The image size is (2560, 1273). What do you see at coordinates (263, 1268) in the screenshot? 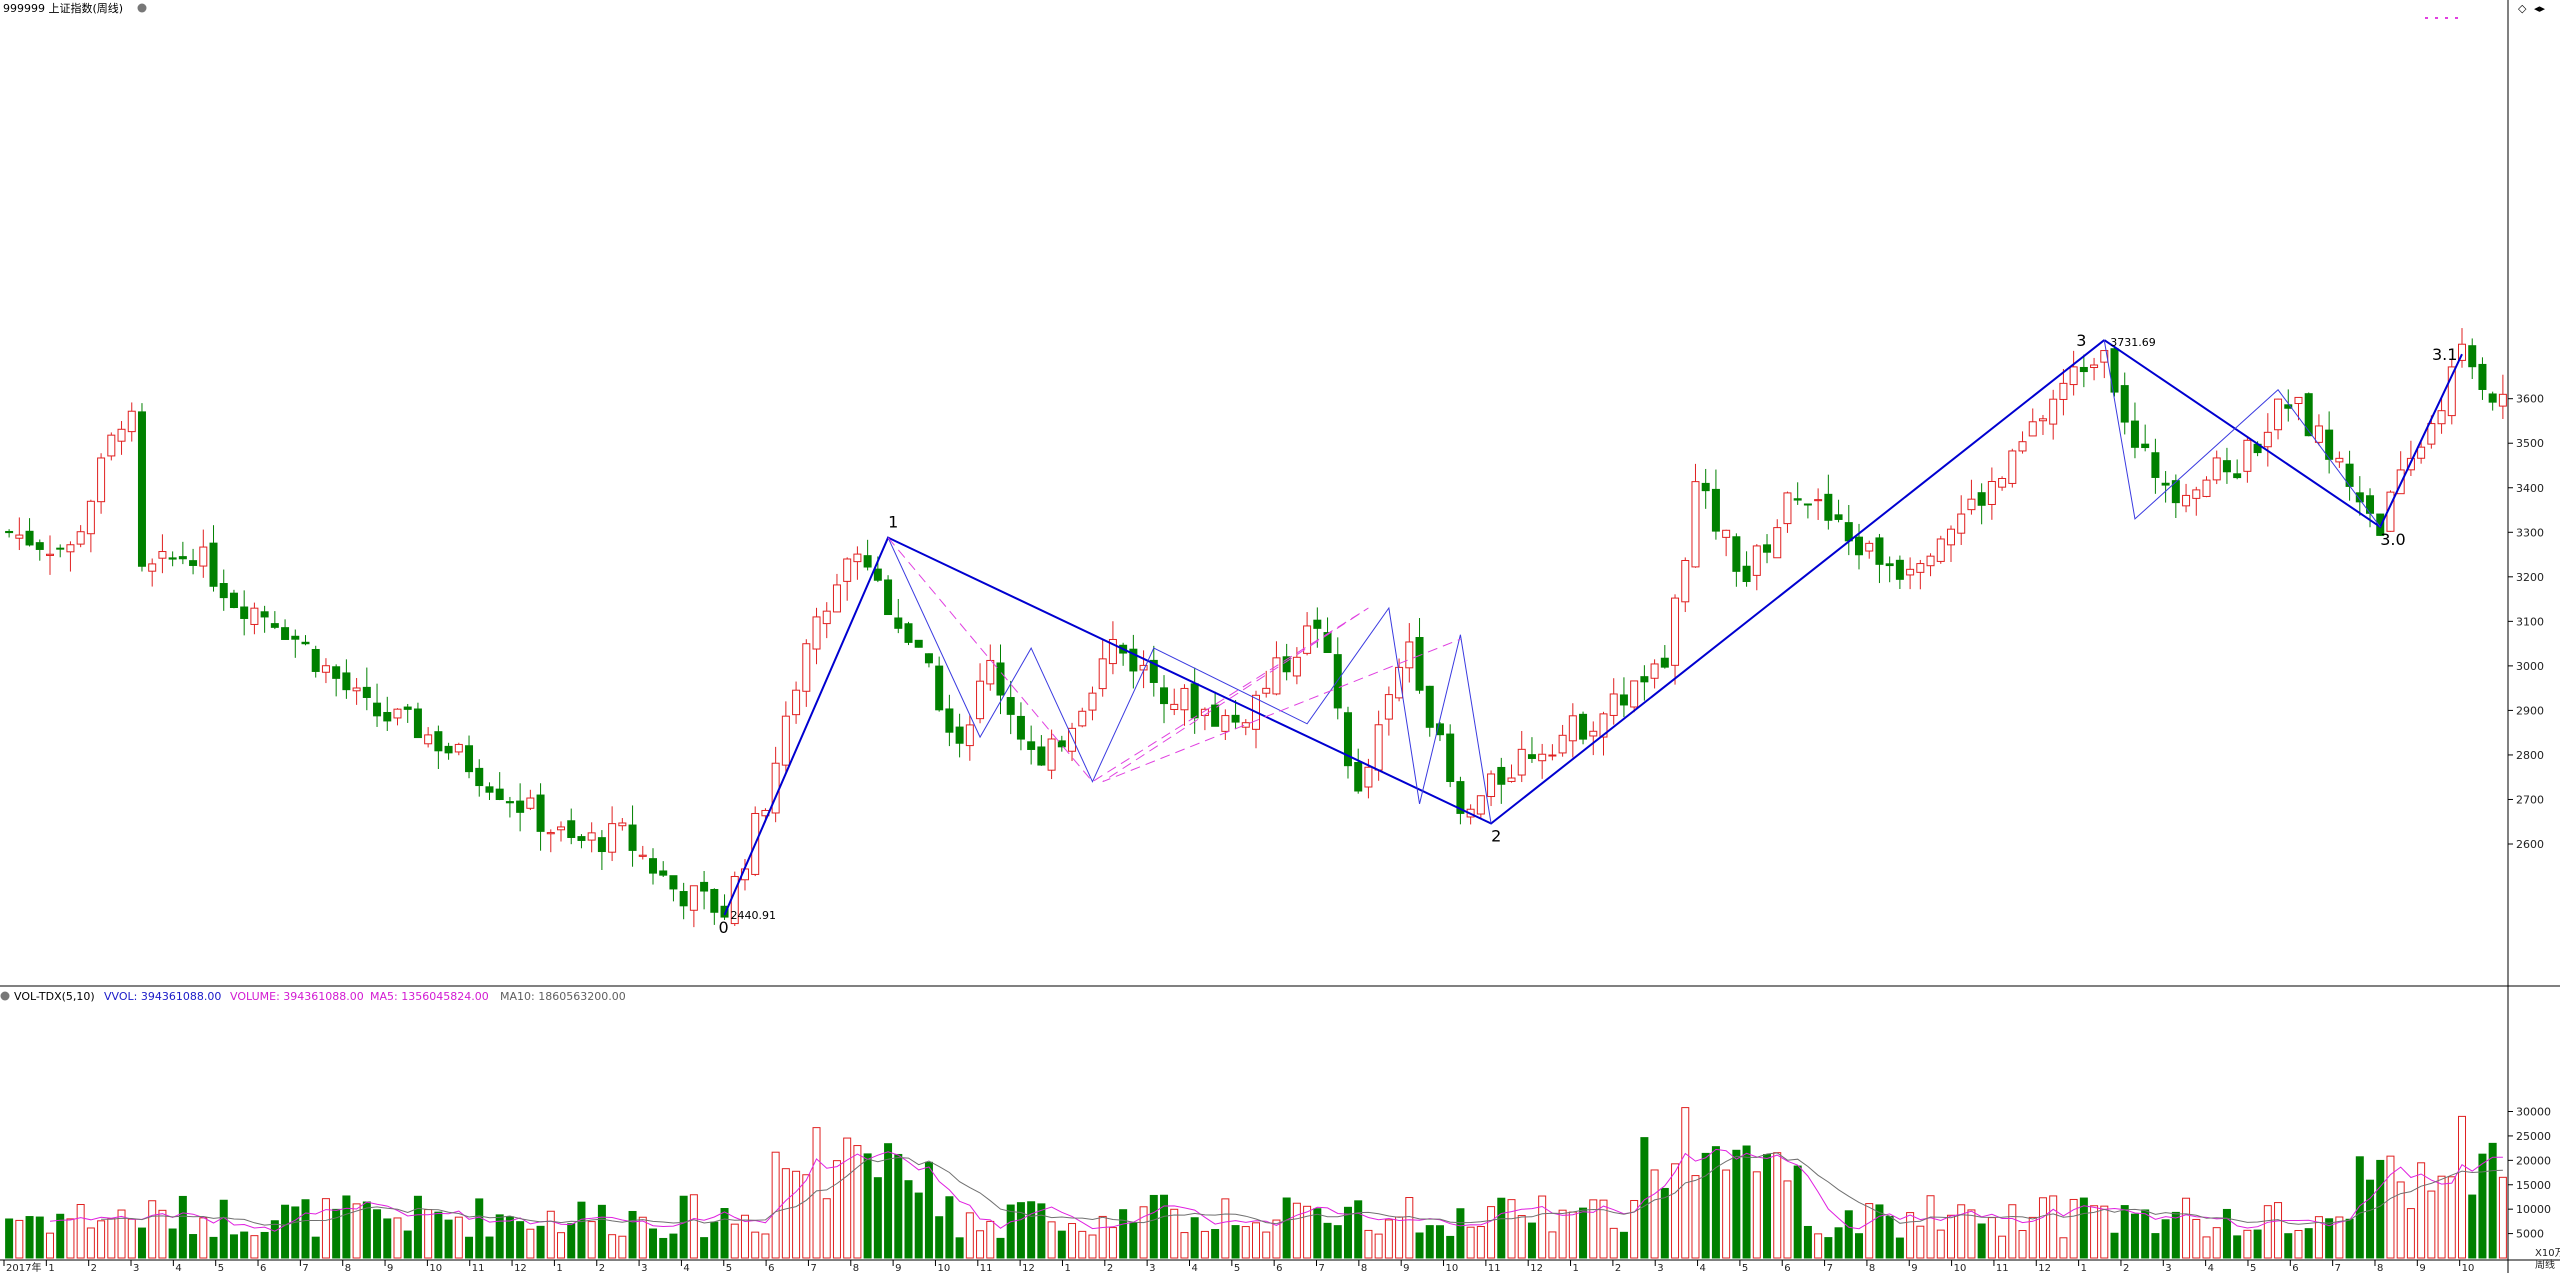
I see `time-tick-label: 6` at bounding box center [263, 1268].